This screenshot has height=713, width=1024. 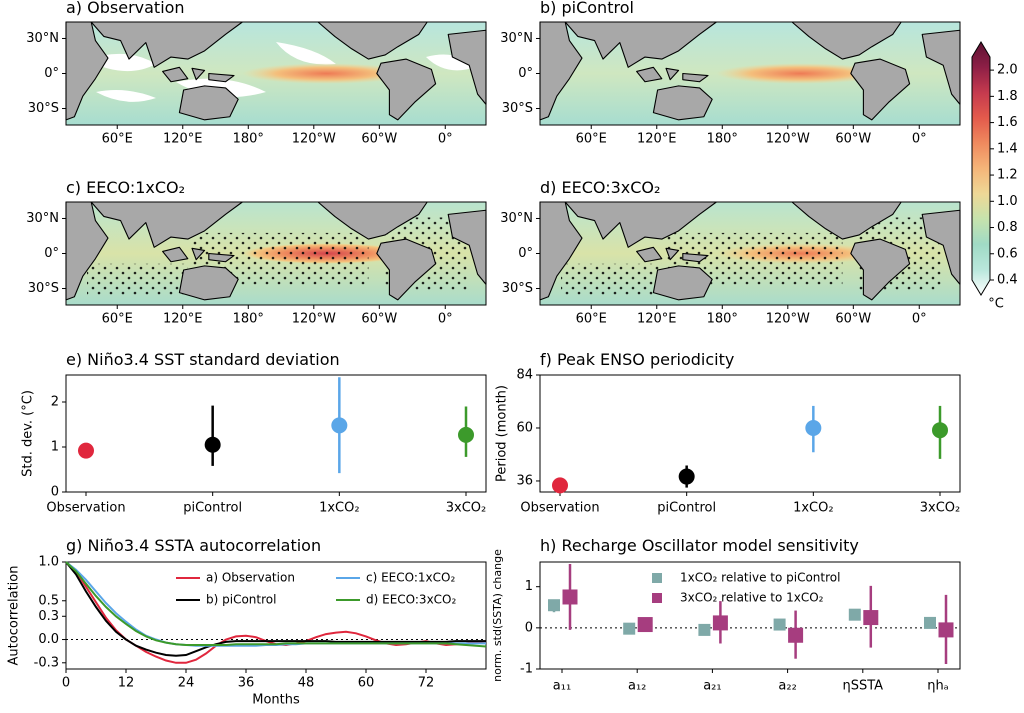 What do you see at coordinates (800, 73) in the screenshot?
I see `equatorial-warm-tongue` at bounding box center [800, 73].